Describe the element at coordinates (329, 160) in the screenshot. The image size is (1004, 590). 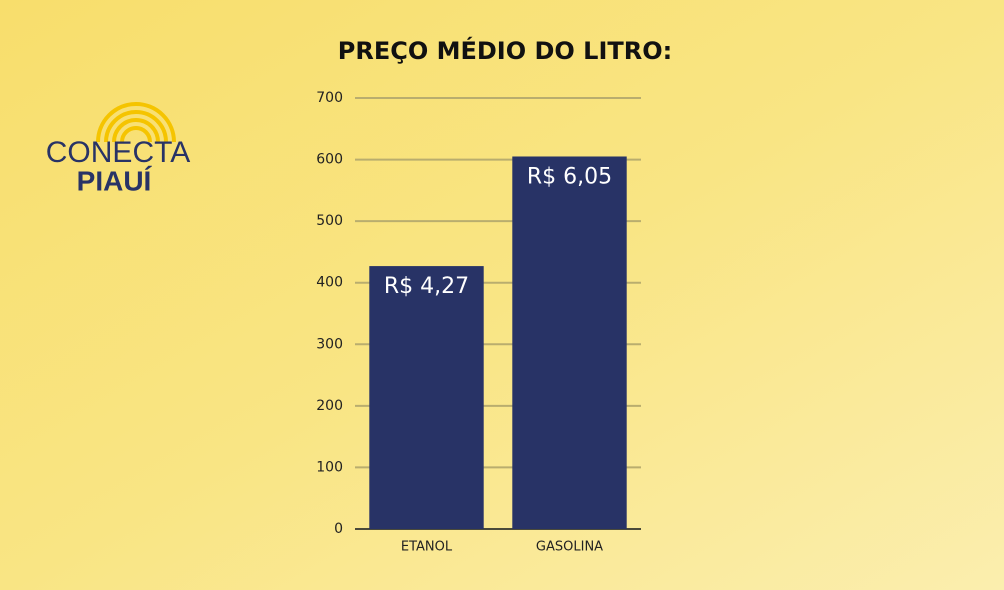
I see `y-tick-label: 600` at that location.